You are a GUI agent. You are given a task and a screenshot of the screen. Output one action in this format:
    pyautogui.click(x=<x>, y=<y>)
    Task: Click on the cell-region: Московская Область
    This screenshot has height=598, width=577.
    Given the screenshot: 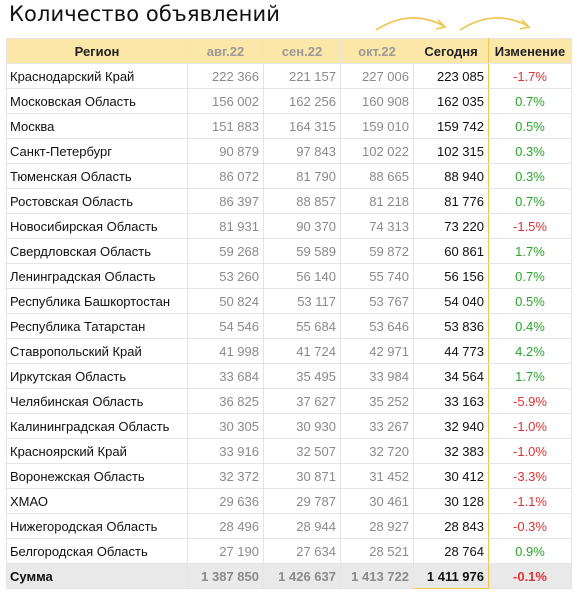 What is the action you would take?
    pyautogui.click(x=97, y=101)
    